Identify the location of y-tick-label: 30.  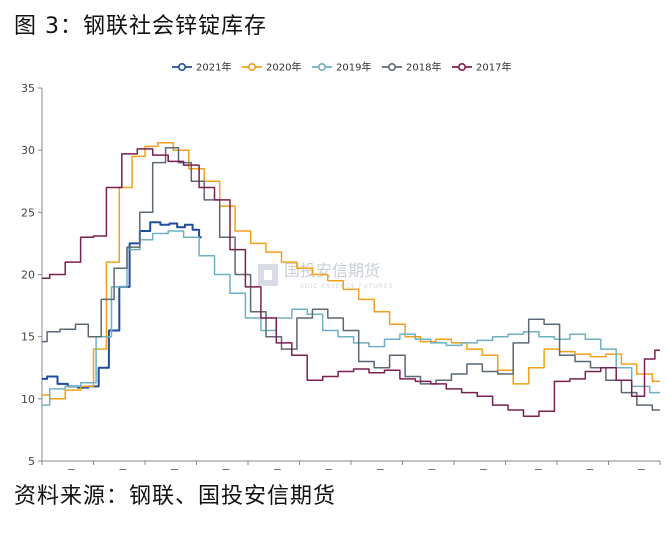
(28, 150).